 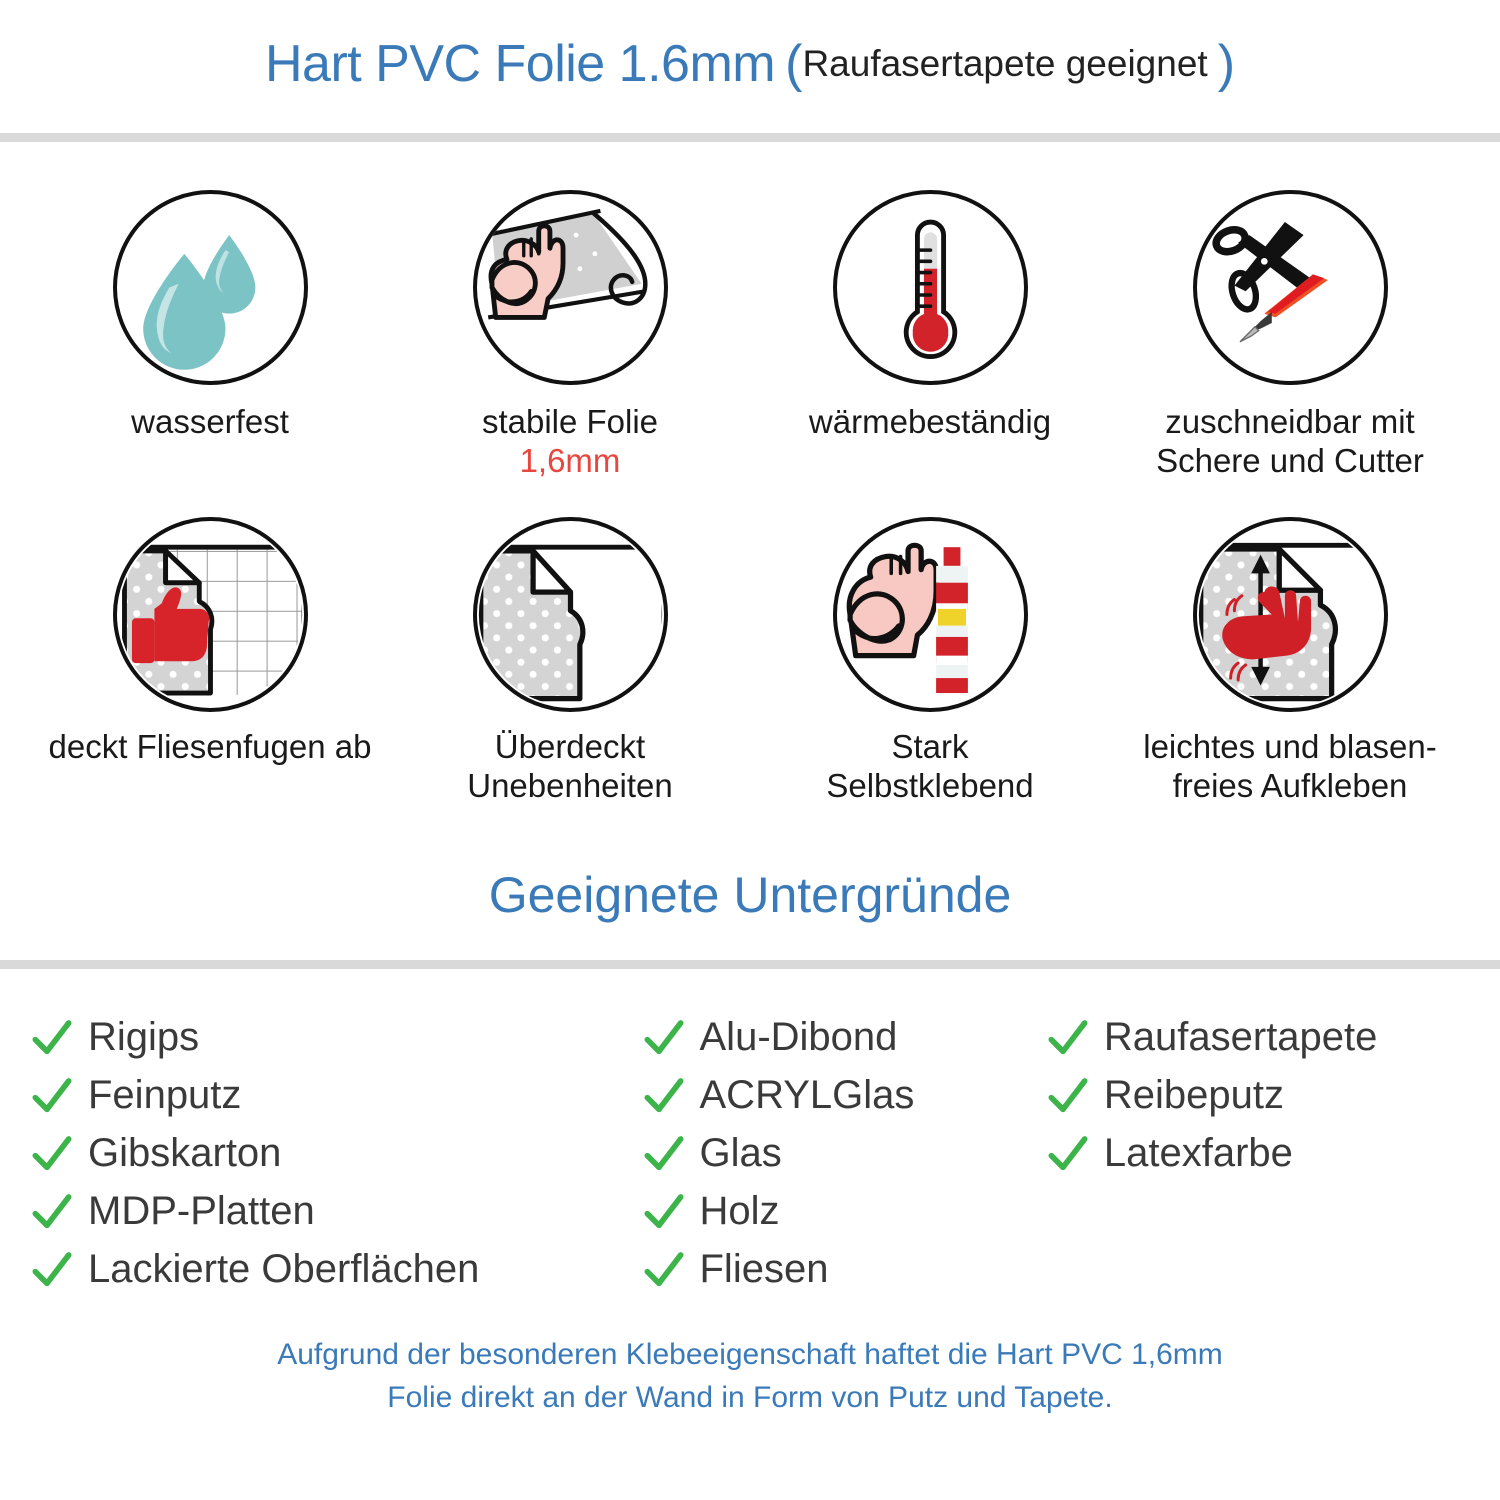 I want to click on feature-label: wärmebeständig, so click(x=930, y=421).